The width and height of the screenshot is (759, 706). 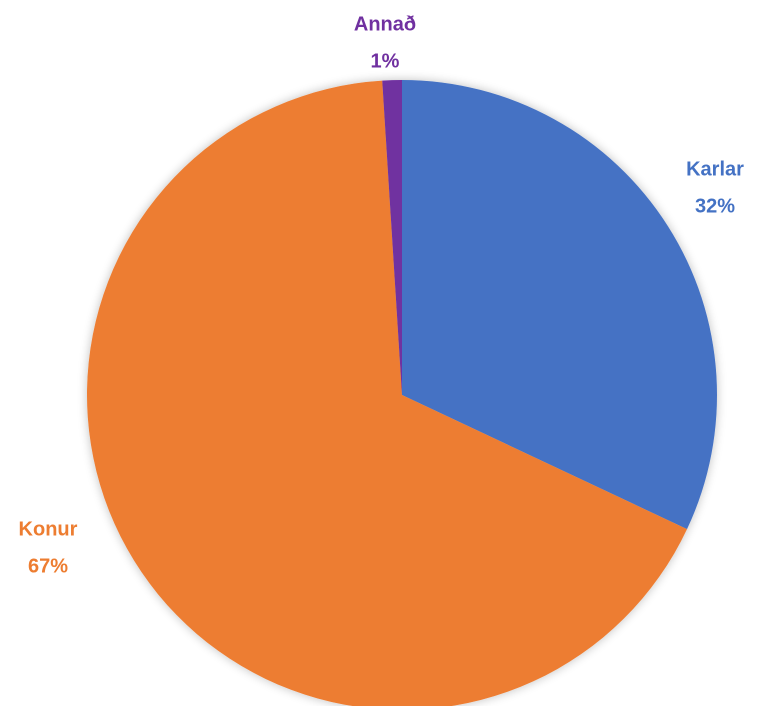 What do you see at coordinates (715, 206) in the screenshot?
I see `slice-value-label: 32%` at bounding box center [715, 206].